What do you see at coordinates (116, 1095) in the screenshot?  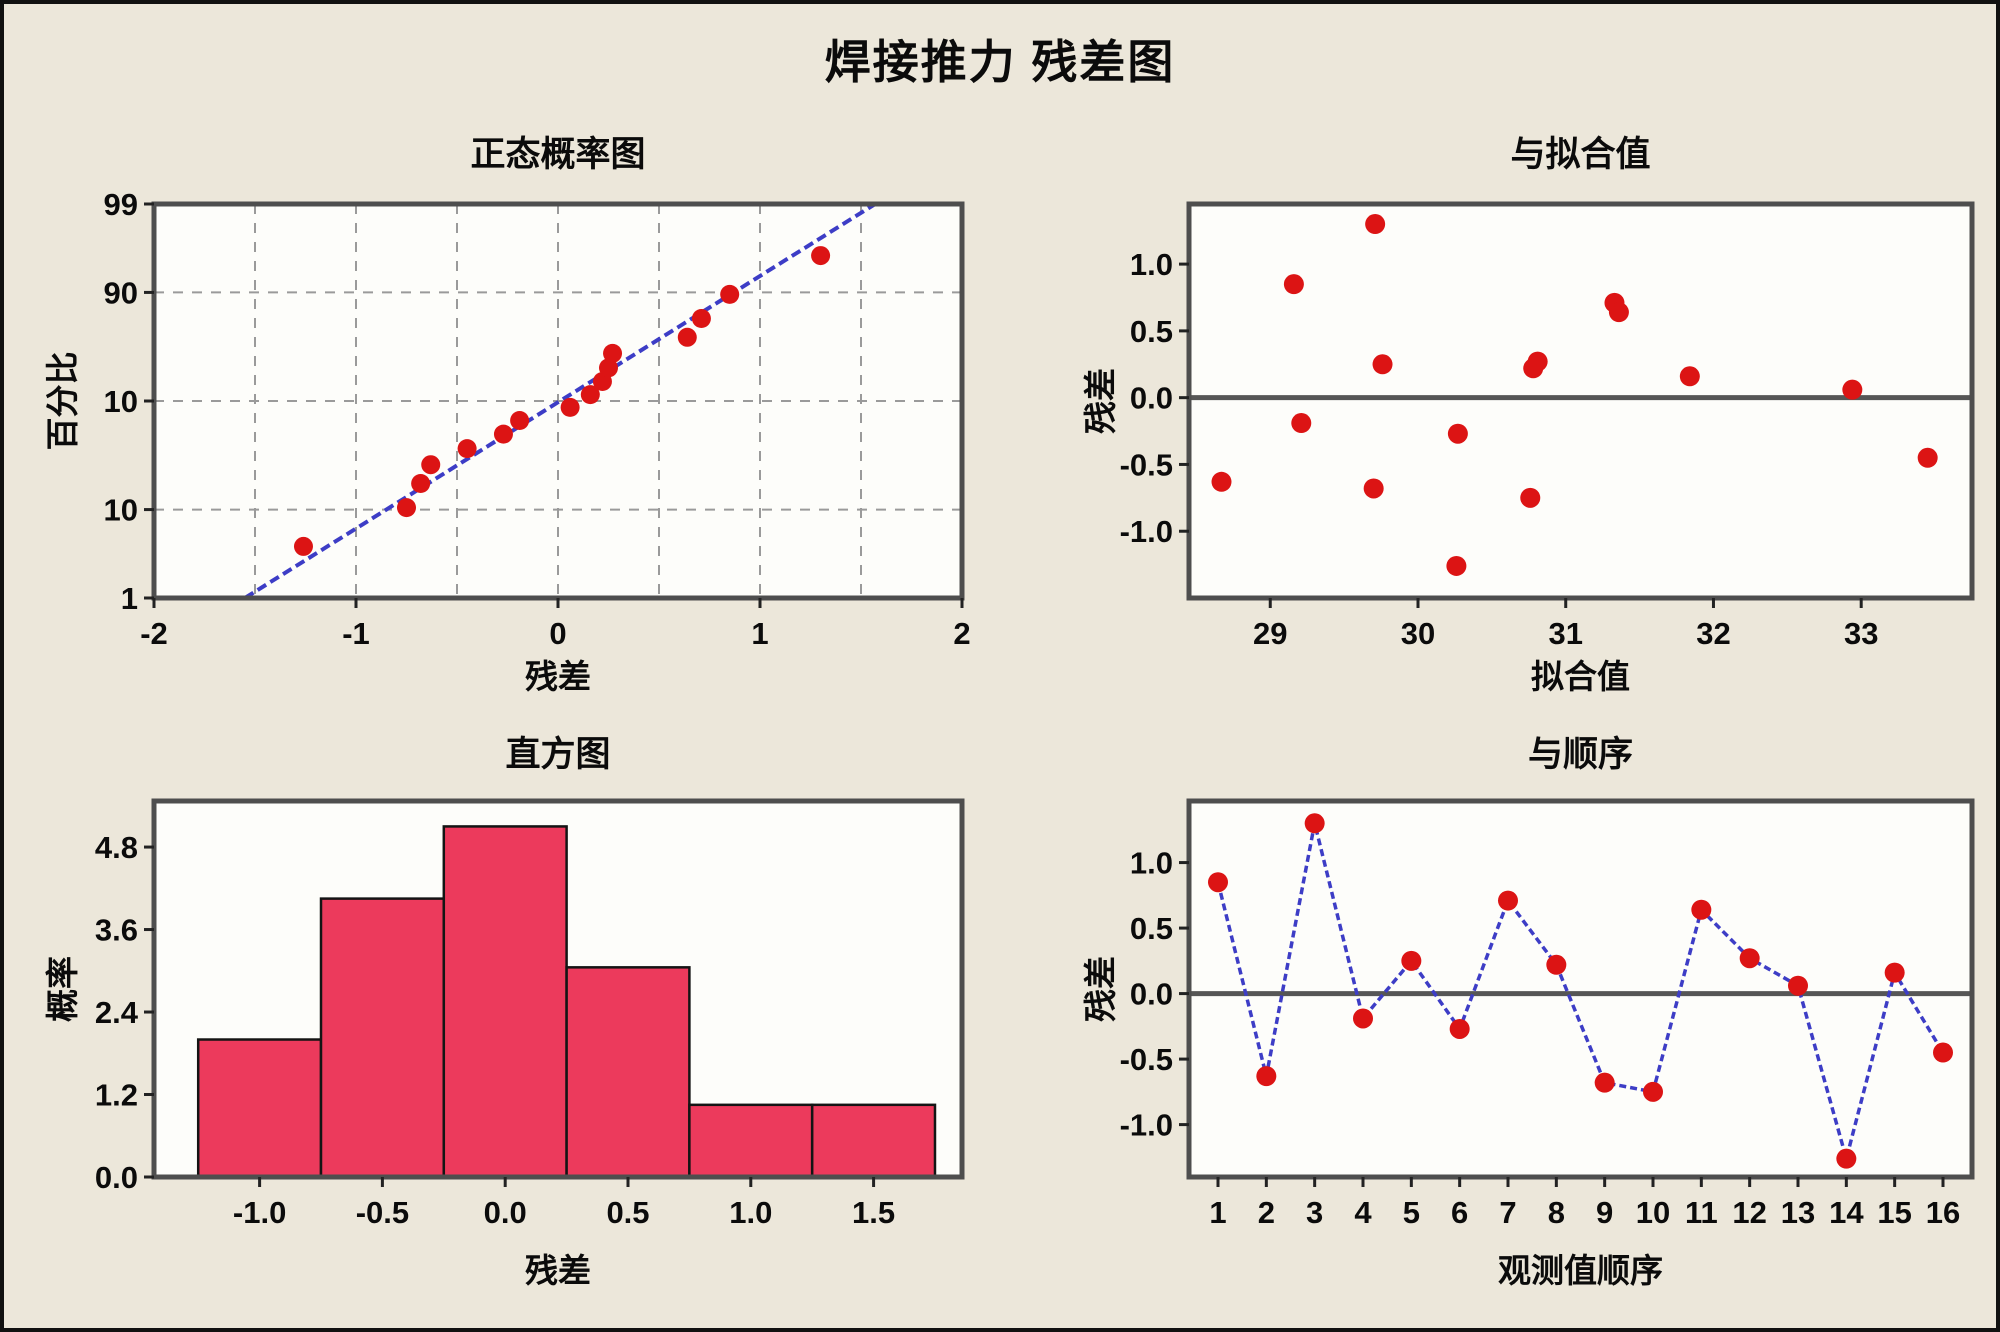 I see `y-tick-label: 1.2` at bounding box center [116, 1095].